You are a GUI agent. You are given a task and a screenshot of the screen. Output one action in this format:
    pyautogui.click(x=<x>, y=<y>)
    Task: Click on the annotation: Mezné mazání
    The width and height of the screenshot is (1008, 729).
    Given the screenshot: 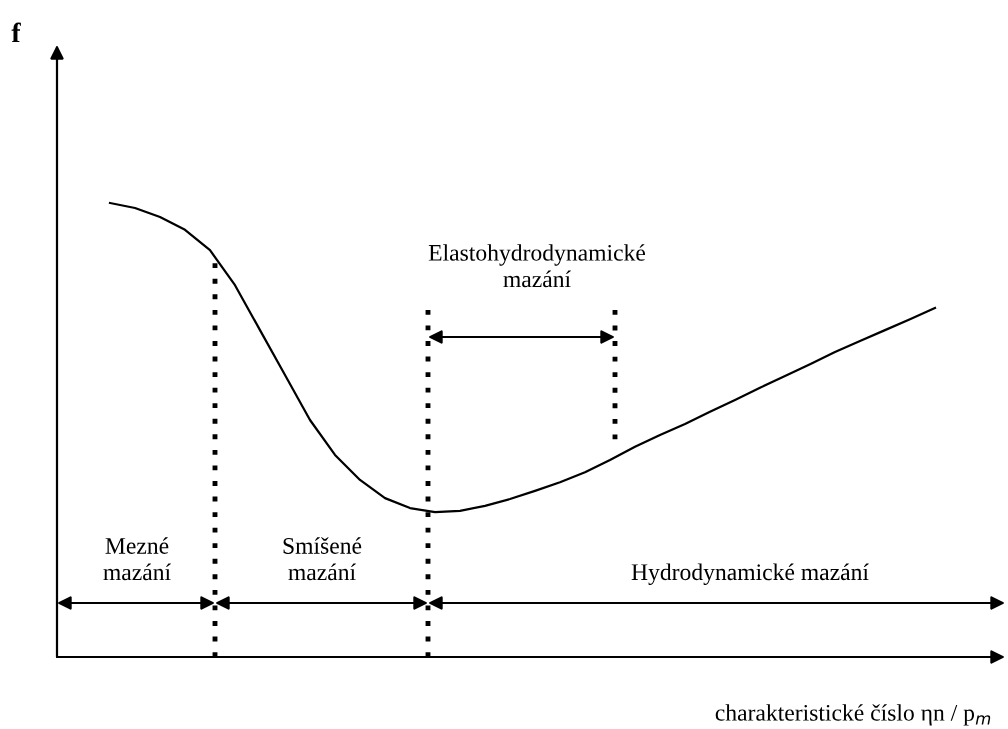 What is the action you would take?
    pyautogui.click(x=137, y=559)
    